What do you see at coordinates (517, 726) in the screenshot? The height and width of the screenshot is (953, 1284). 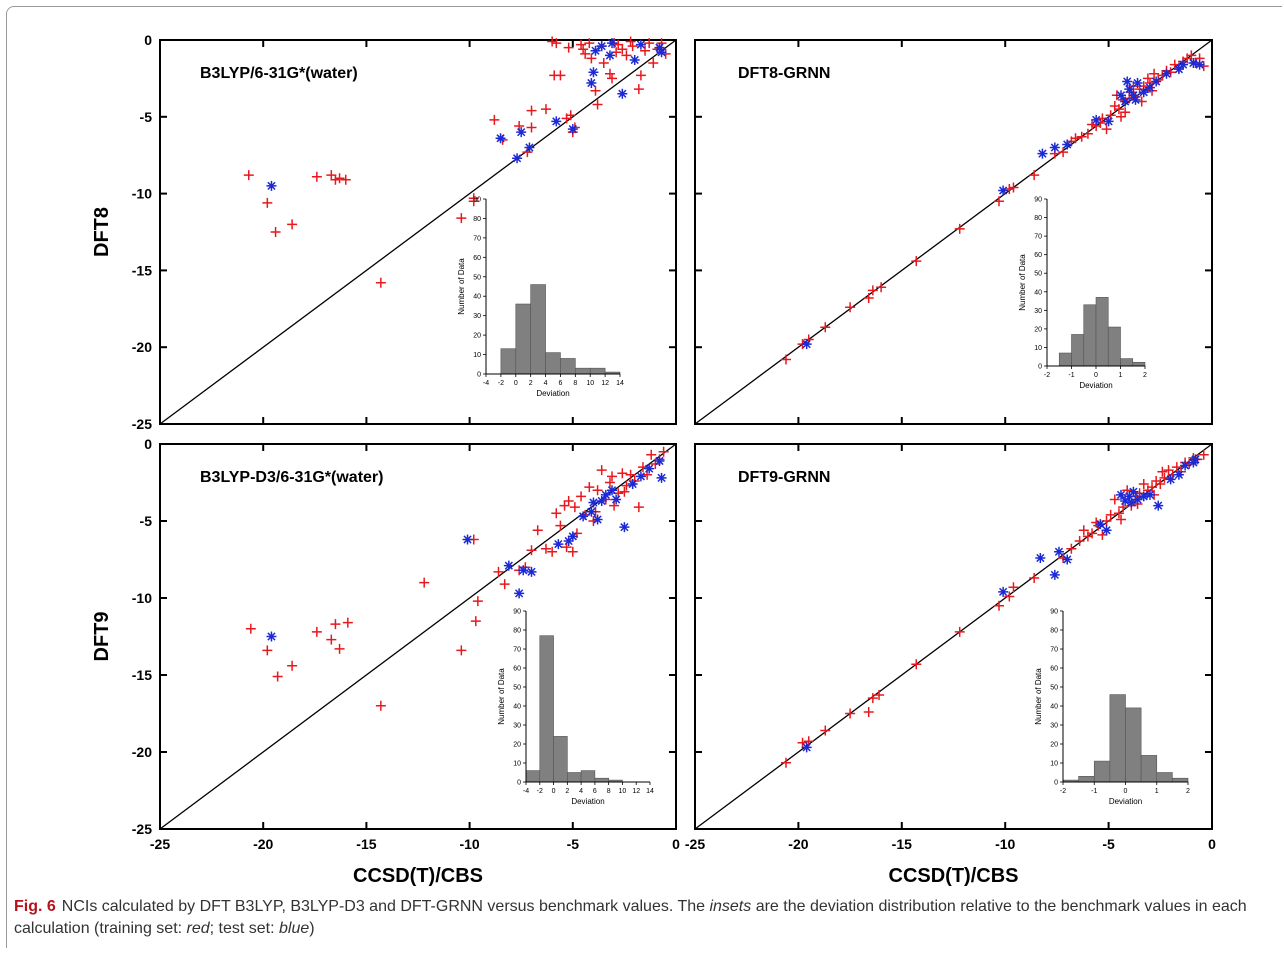 I see `inset-y-tick-label: 30` at bounding box center [517, 726].